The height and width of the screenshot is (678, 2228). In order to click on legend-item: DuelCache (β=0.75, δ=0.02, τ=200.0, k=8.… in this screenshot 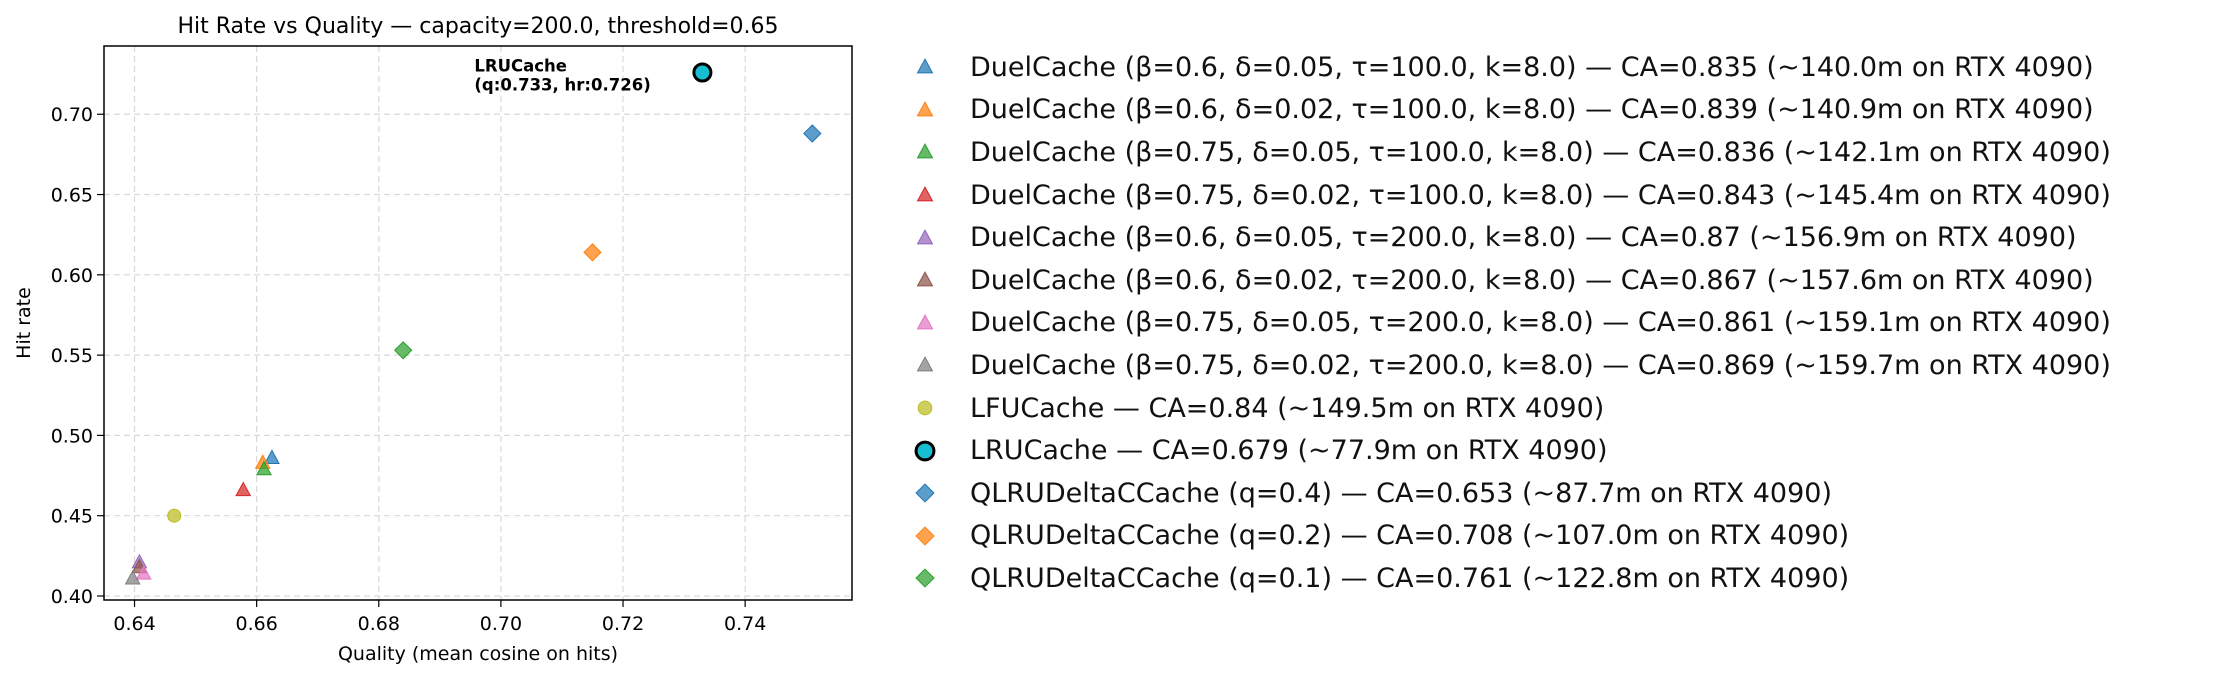, I will do `click(1505, 365)`.